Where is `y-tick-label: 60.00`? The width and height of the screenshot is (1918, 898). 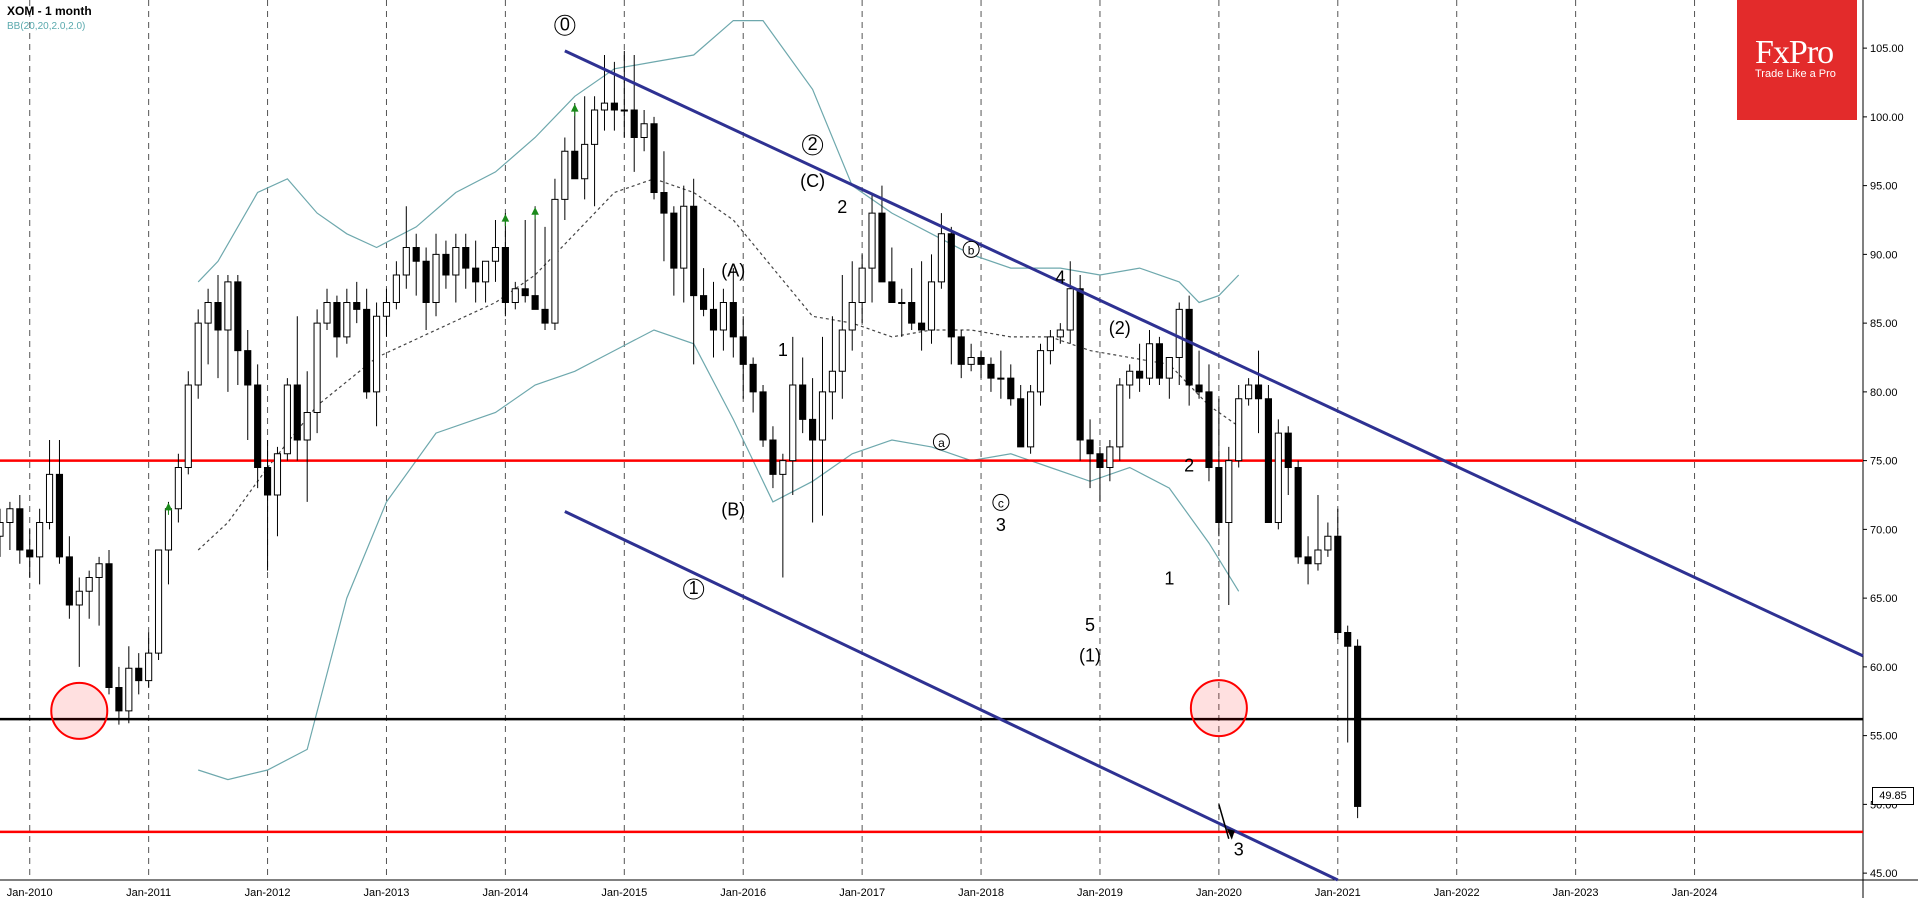
y-tick-label: 60.00 is located at coordinates (1884, 668).